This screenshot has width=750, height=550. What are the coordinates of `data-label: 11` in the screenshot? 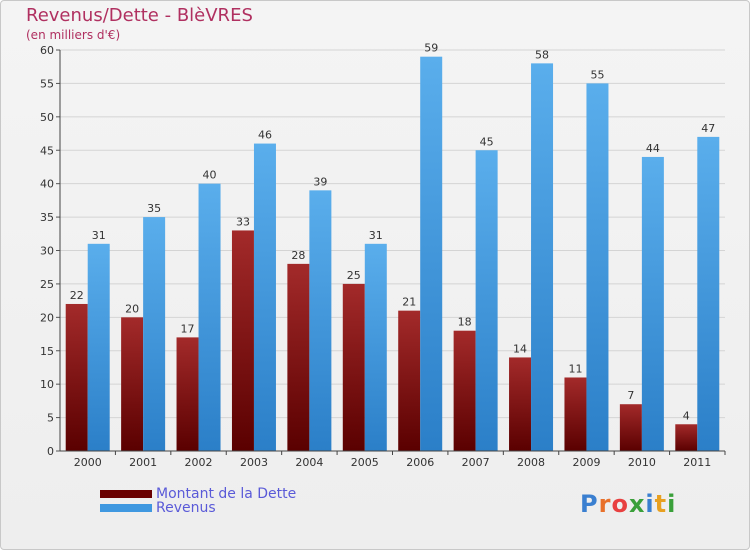 It's located at (575, 368).